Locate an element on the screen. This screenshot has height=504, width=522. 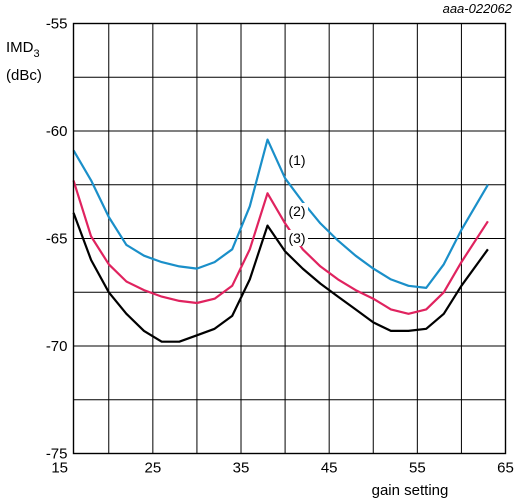
series-label-1: (1) is located at coordinates (296, 160).